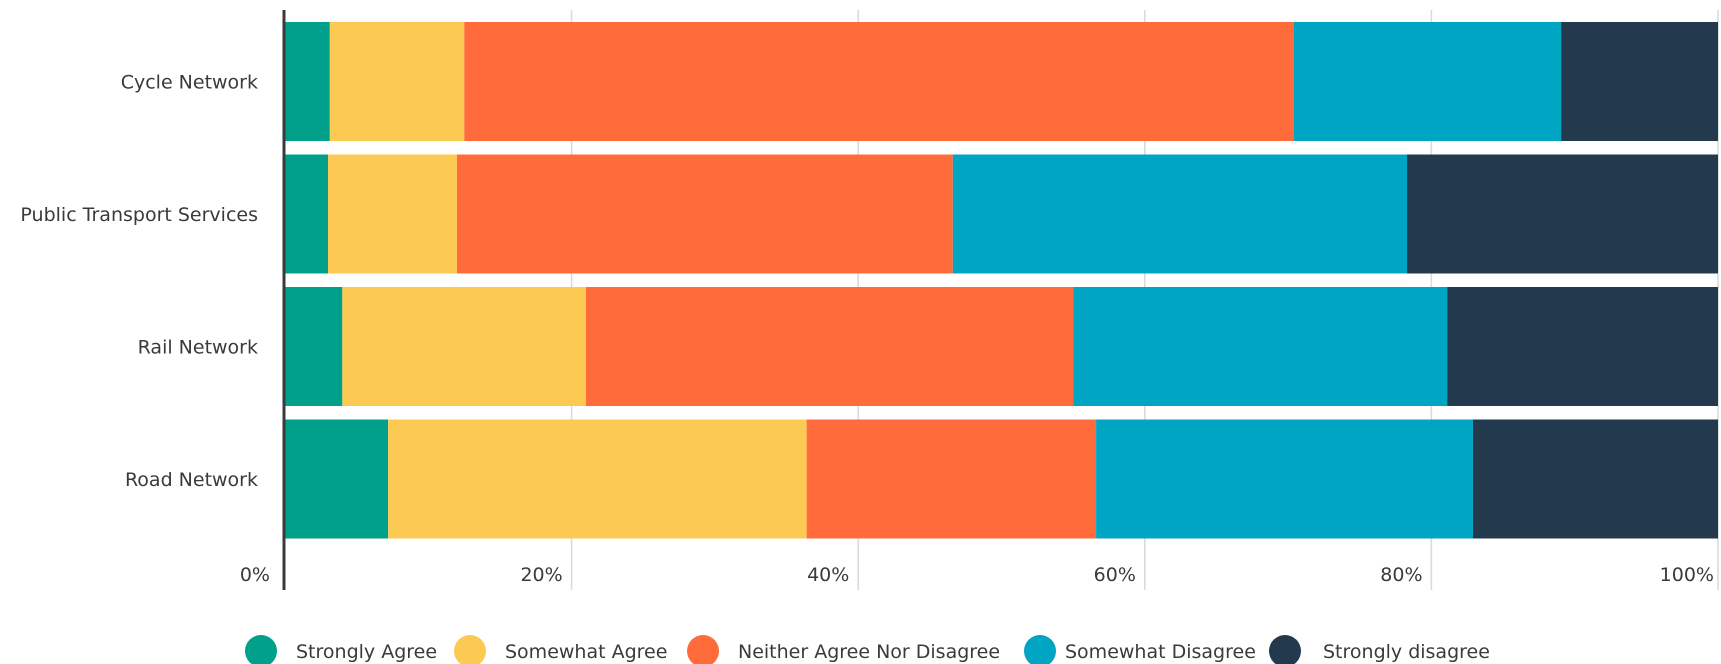  I want to click on legend-label: Neither Agree Nor Disagree, so click(869, 652).